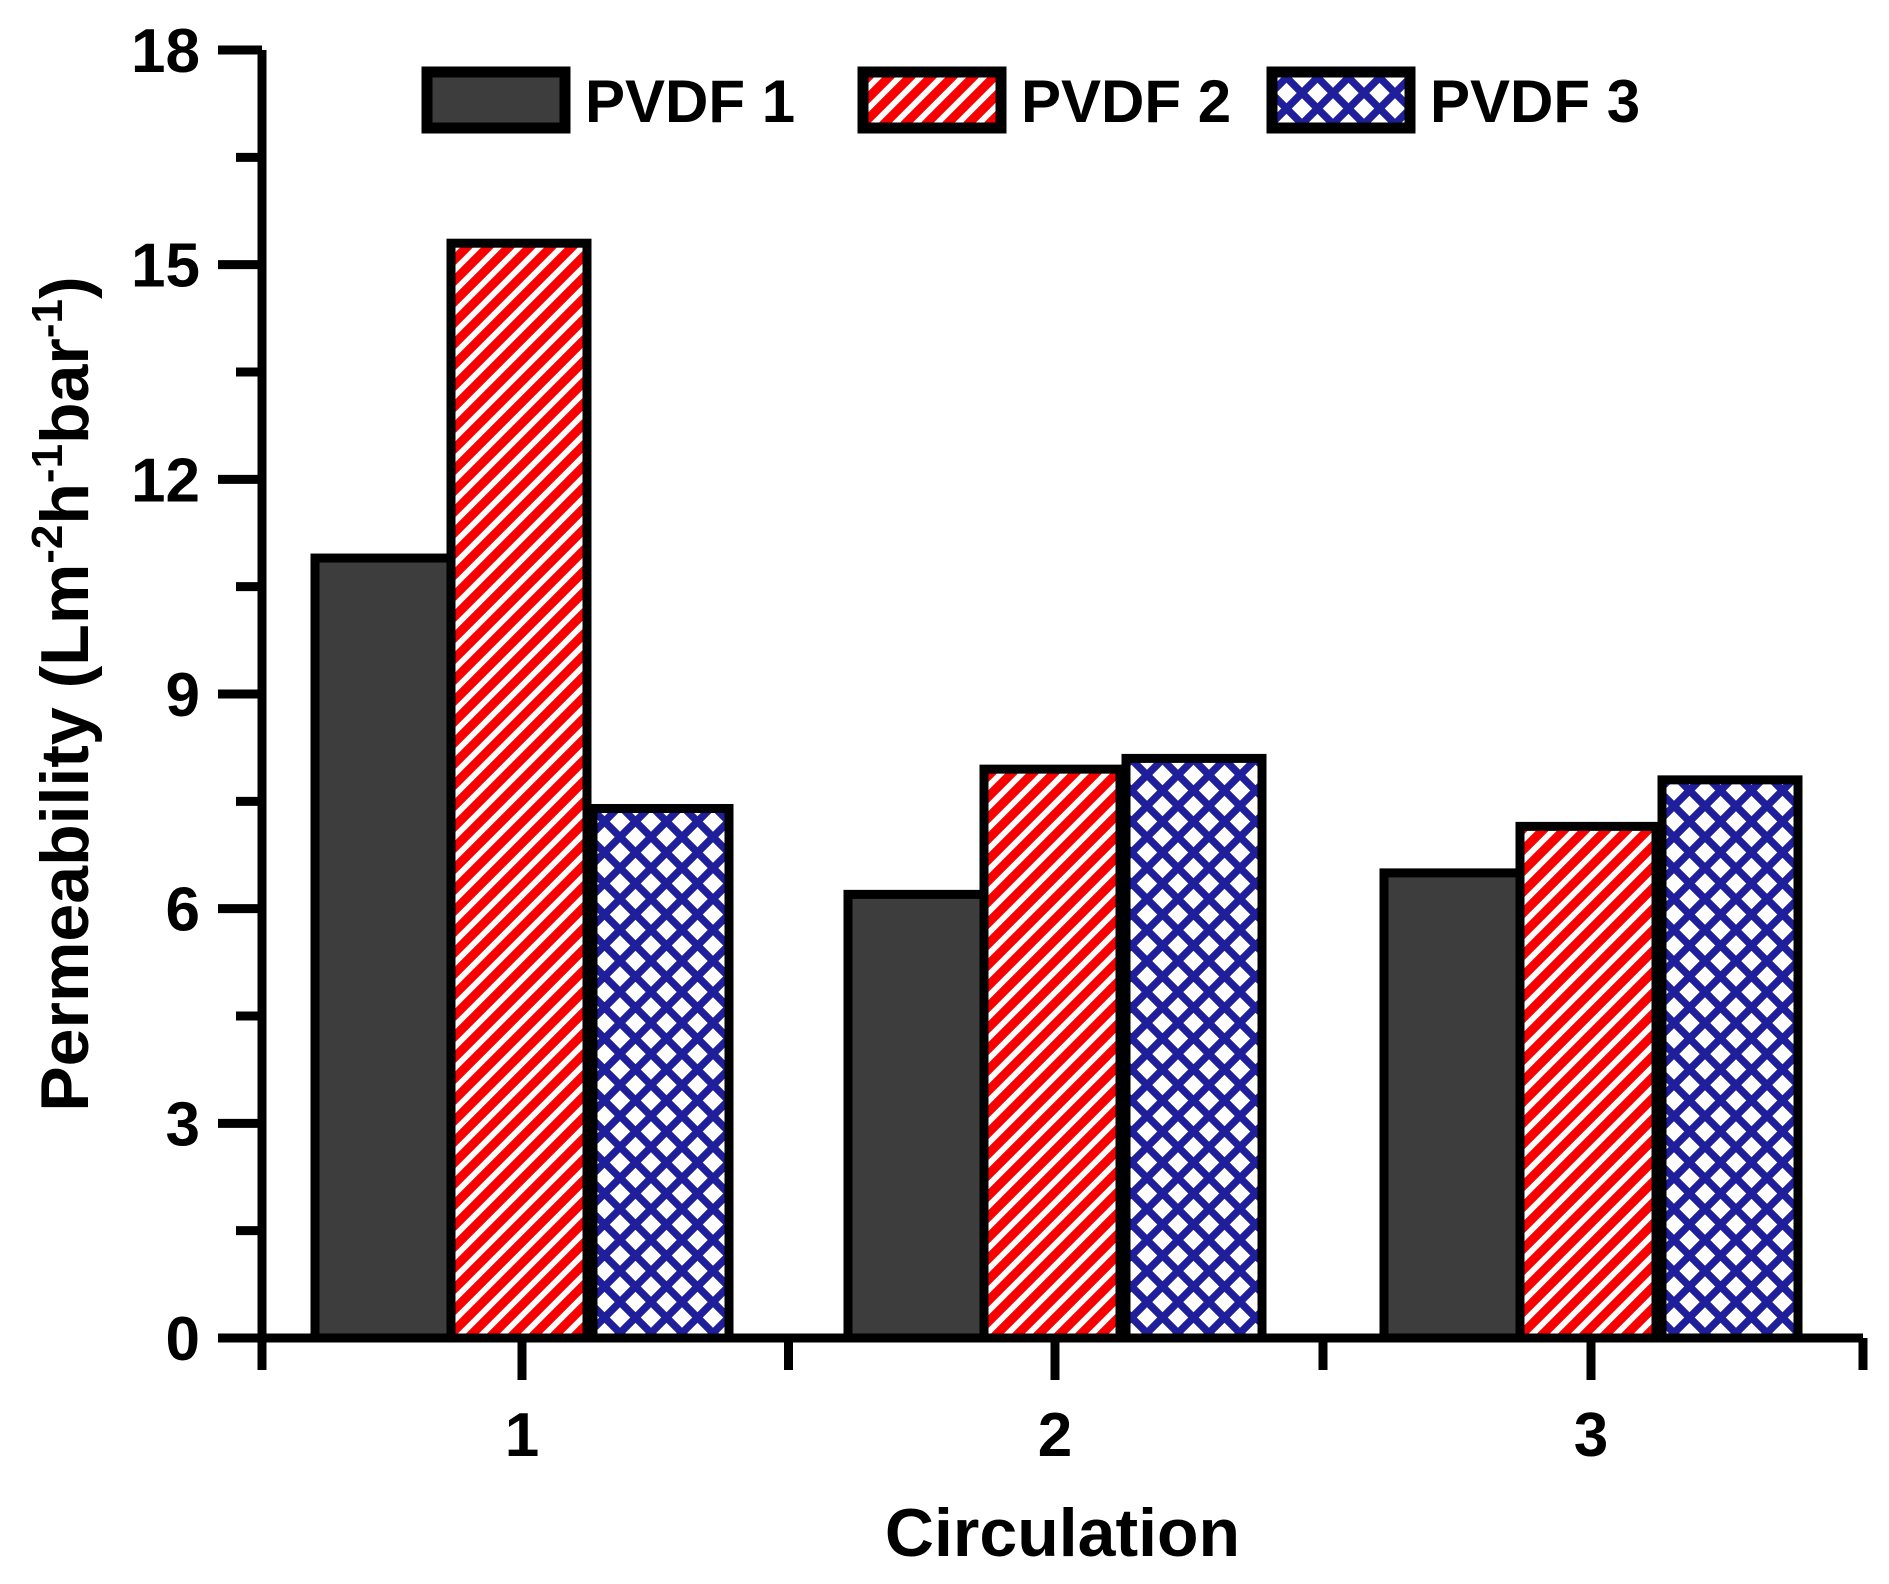 Image resolution: width=1889 pixels, height=1584 pixels. I want to click on y-tick-label: 0, so click(183, 1339).